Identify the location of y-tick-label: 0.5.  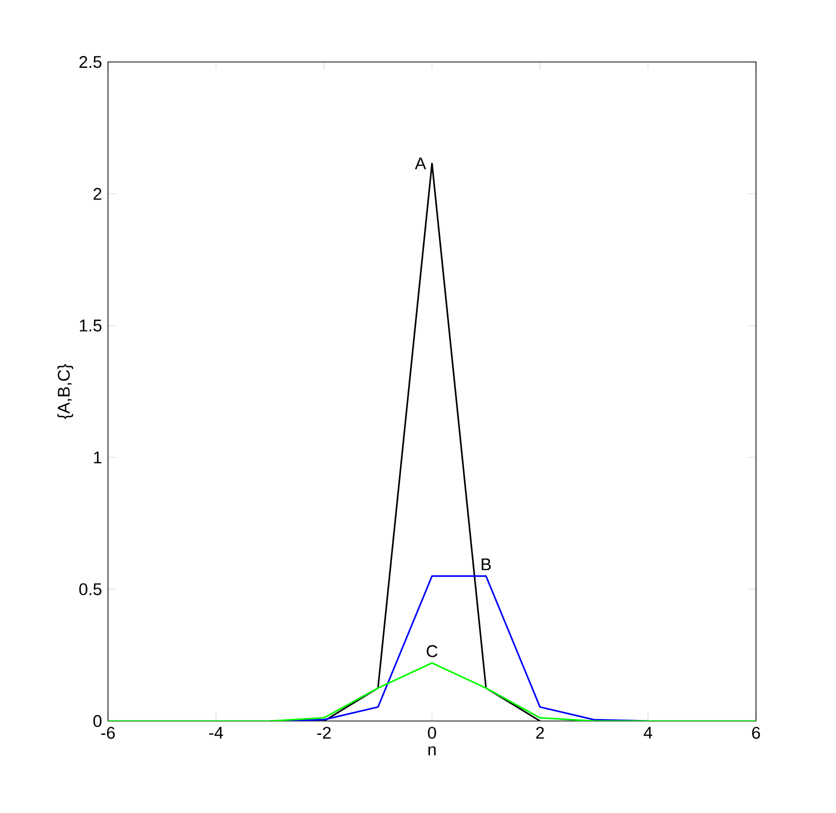
(90, 589).